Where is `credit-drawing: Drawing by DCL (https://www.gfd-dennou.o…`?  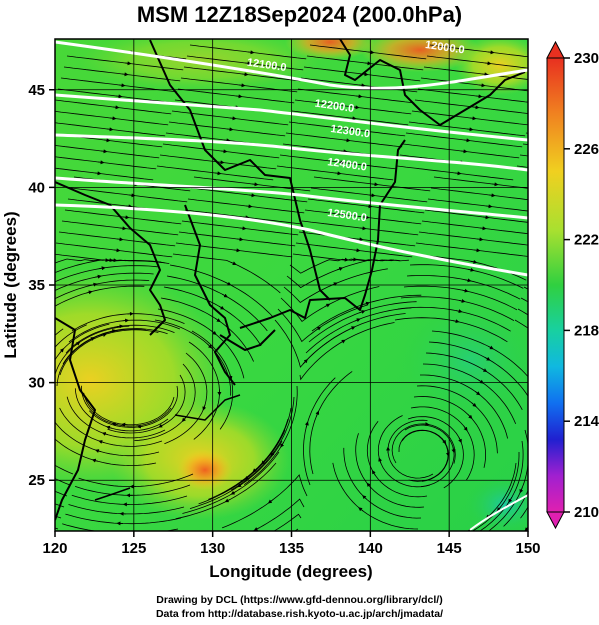 credit-drawing: Drawing by DCL (https://www.gfd-dennou.o… is located at coordinates (299, 600).